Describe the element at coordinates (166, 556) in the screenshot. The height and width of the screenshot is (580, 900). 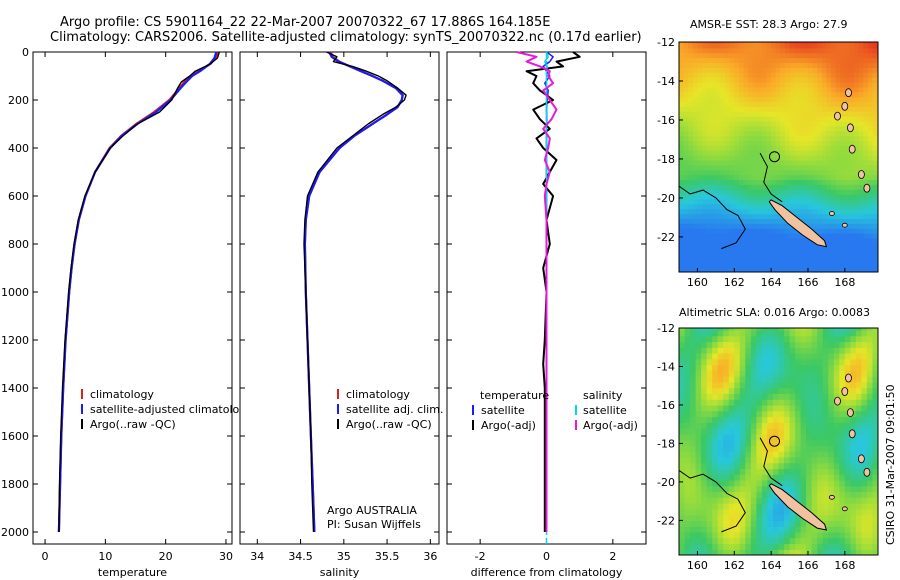
I see `temperature-xtick-label: 20` at that location.